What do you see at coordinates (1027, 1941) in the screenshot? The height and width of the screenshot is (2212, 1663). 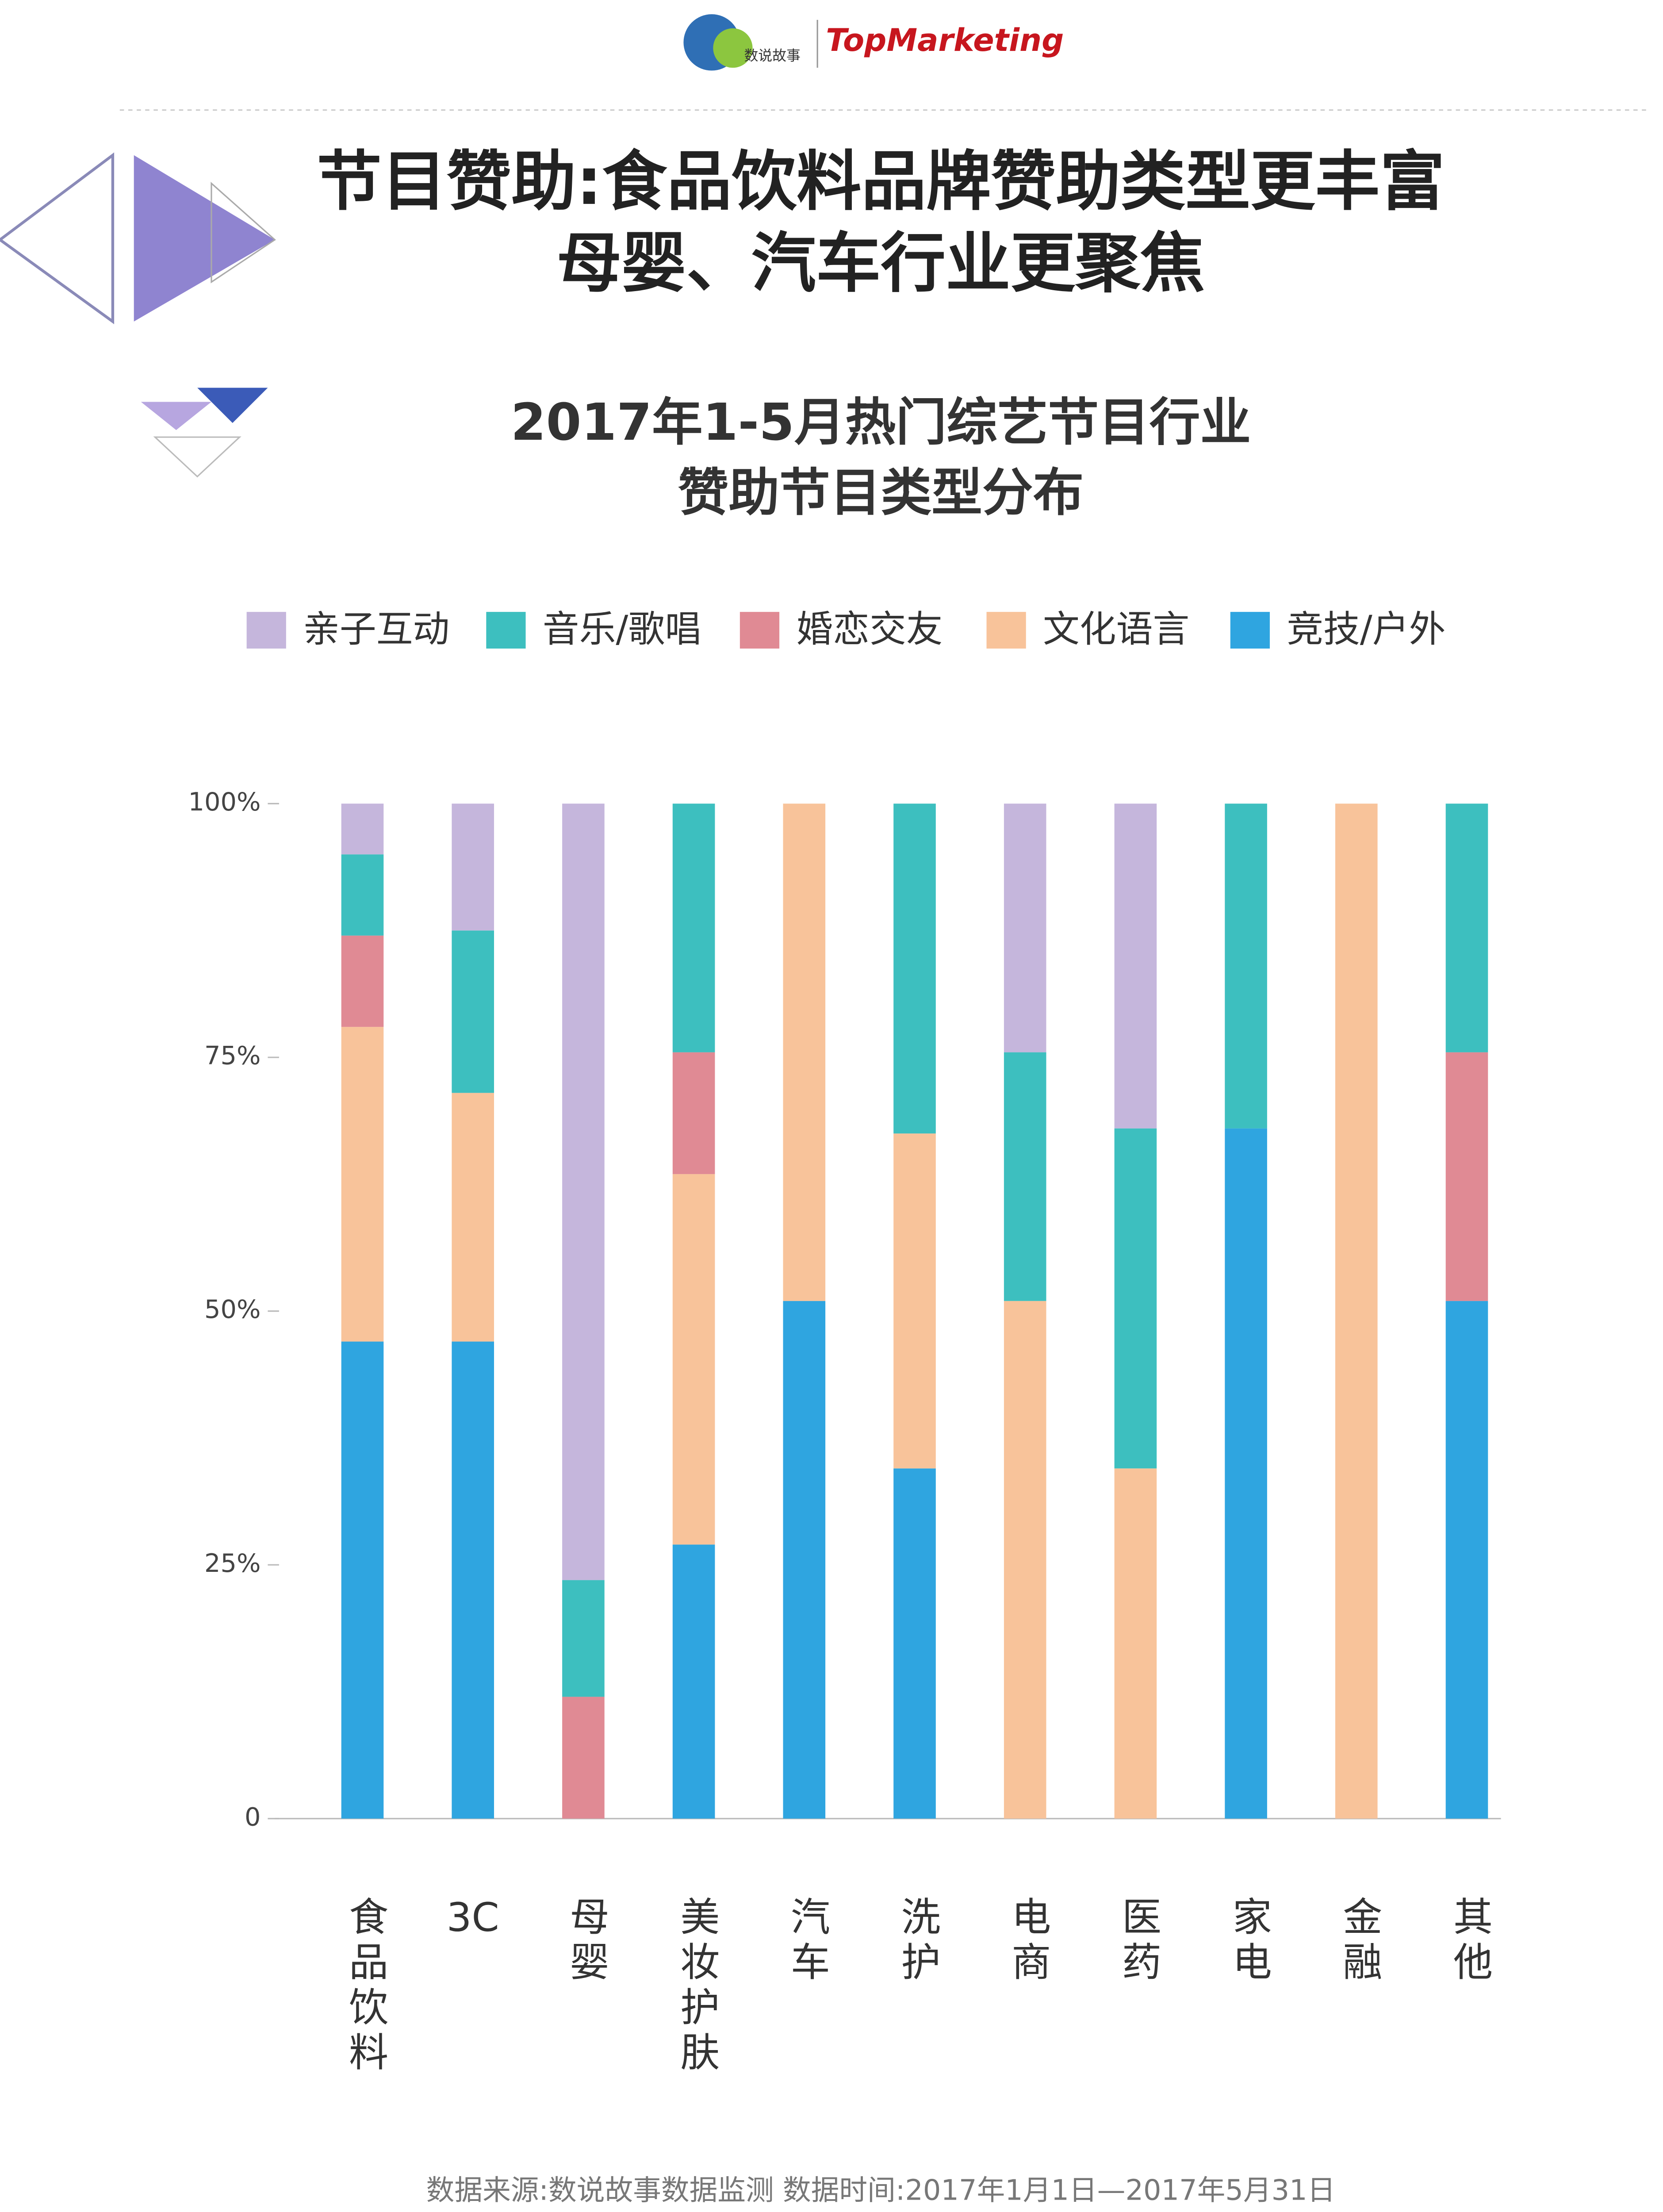 I see `x-tick-label: 电商` at bounding box center [1027, 1941].